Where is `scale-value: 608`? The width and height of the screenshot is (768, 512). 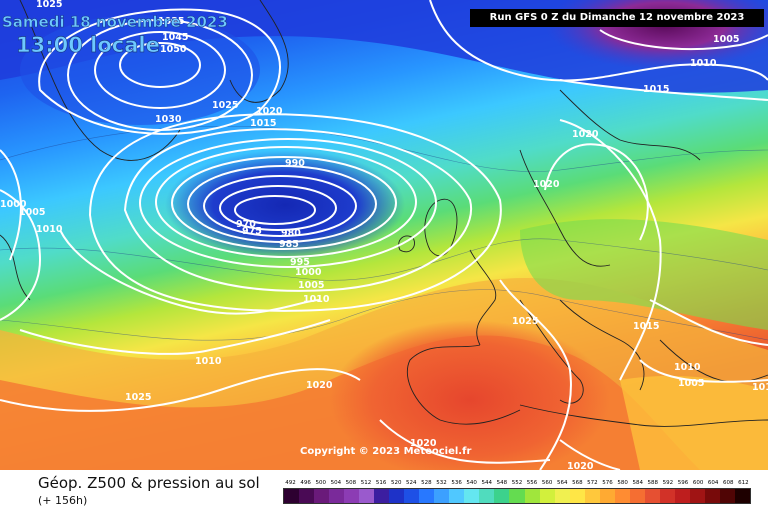
scale-value: 608 is located at coordinates (728, 483).